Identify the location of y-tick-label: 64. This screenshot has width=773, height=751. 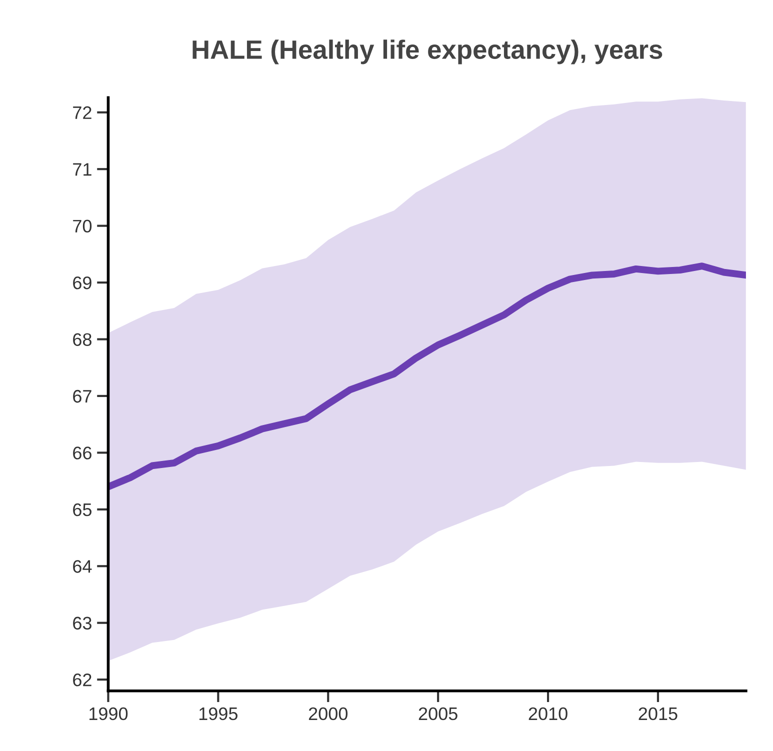
(82, 566).